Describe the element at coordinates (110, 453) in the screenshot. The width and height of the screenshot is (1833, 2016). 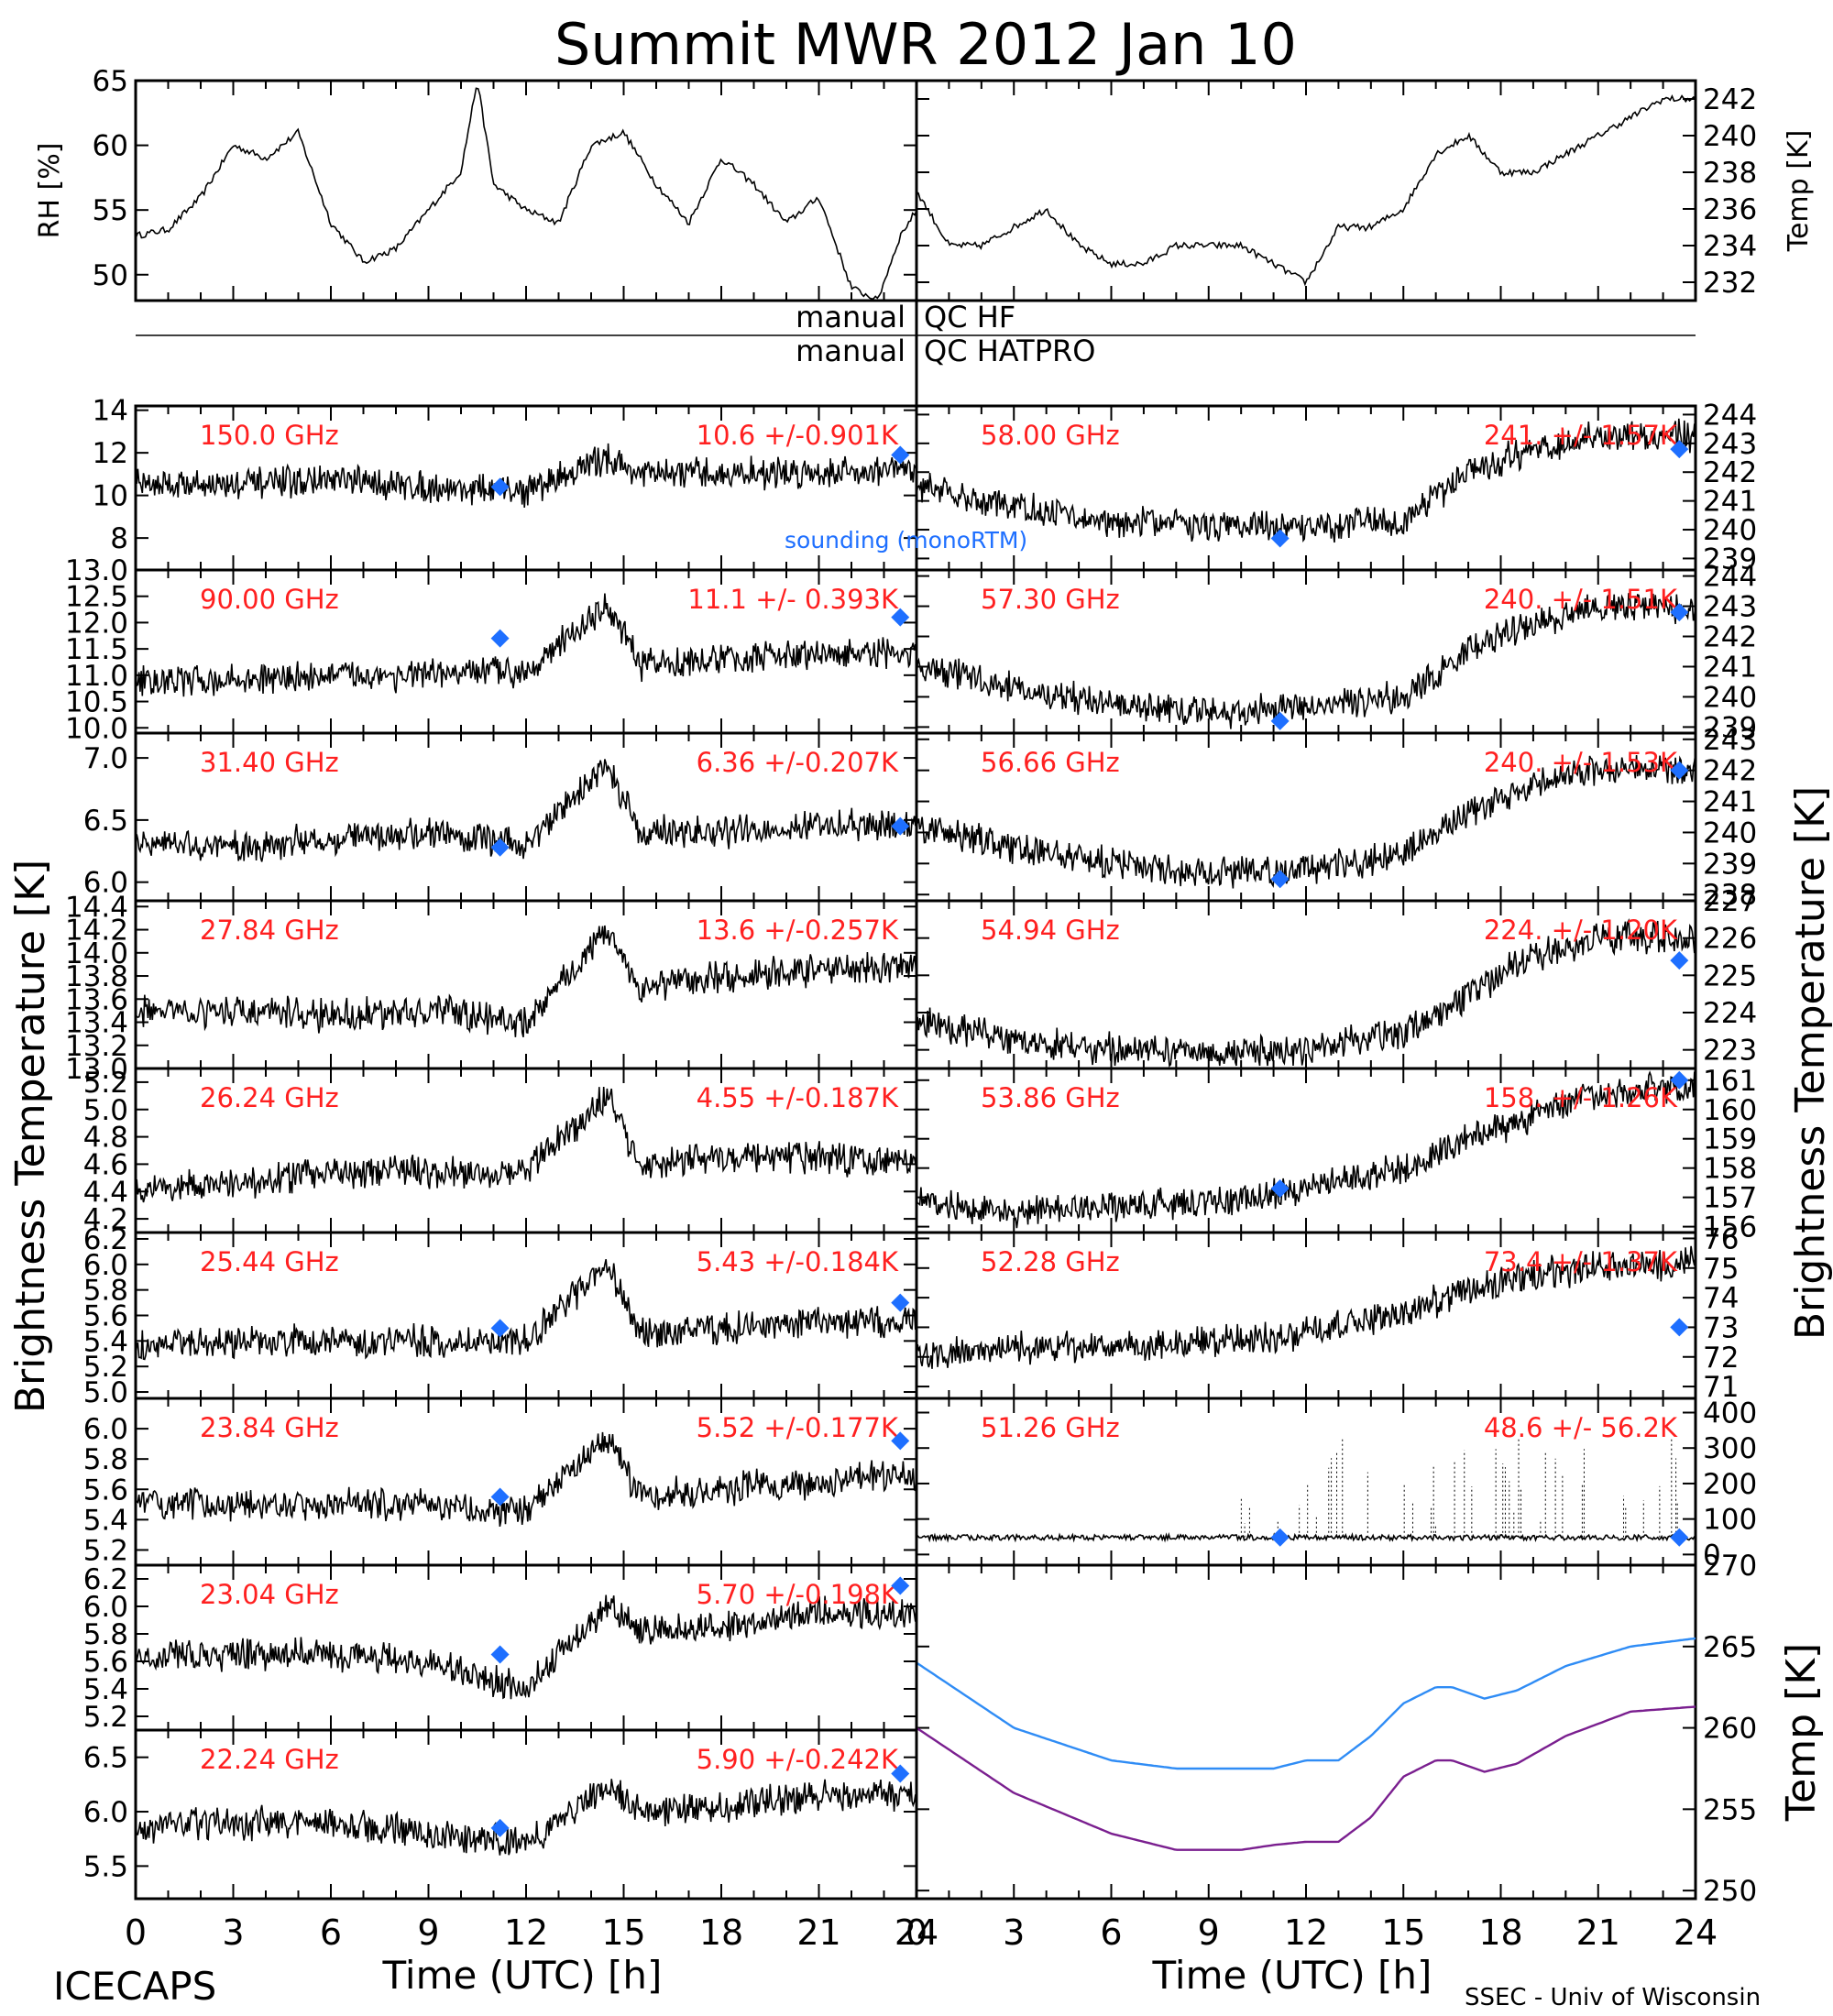
I see `y-tick-label: 12` at that location.